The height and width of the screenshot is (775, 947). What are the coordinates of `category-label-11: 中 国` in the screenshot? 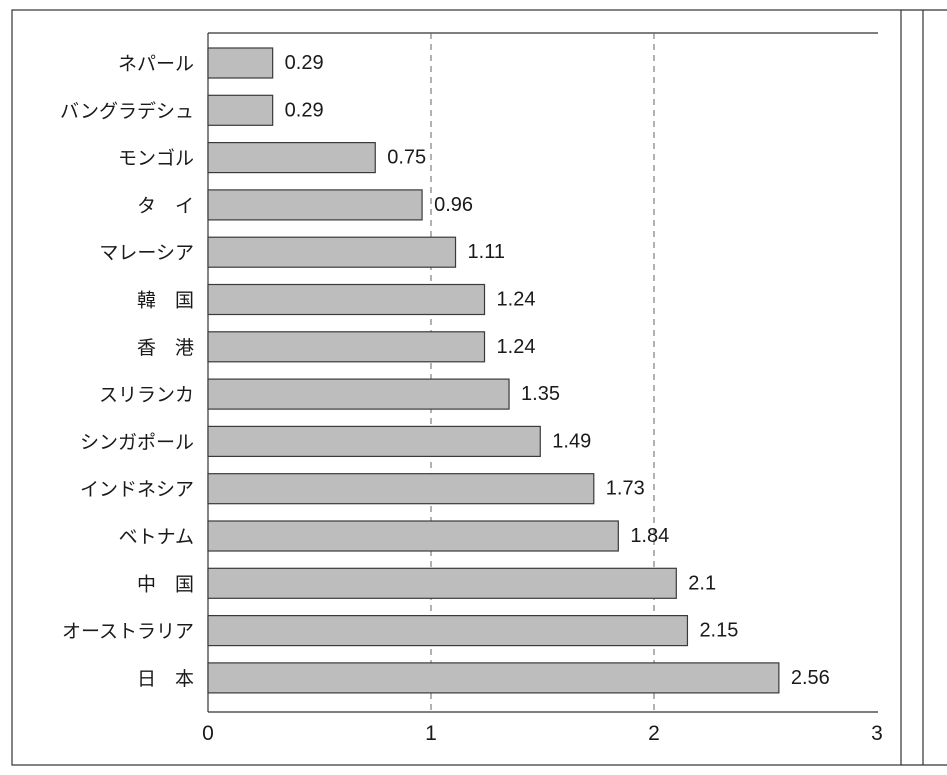 It's located at (165, 584).